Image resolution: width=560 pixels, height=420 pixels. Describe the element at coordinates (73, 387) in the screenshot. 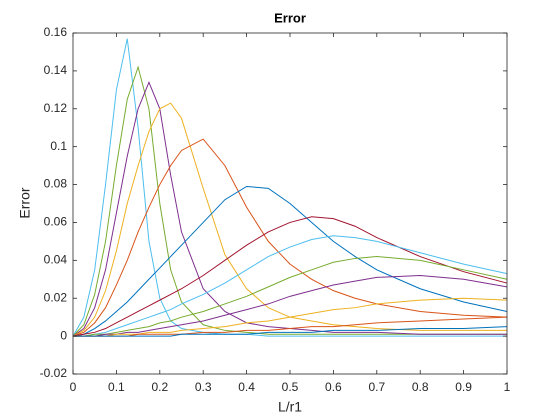

I see `x-tick-label: 0` at that location.